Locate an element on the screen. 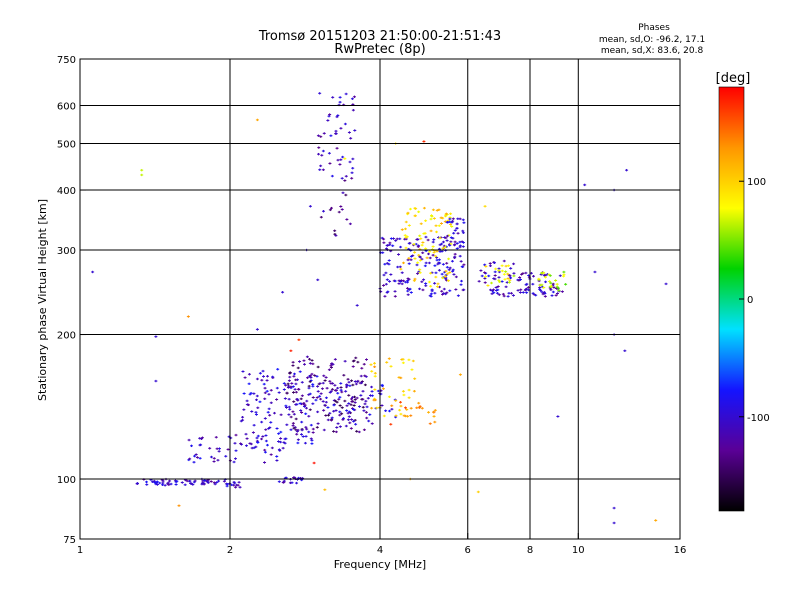 The image size is (800, 600). y-axis-ticks: 75 100 200 300 400 500 600 750 is located at coordinates (71, 300).